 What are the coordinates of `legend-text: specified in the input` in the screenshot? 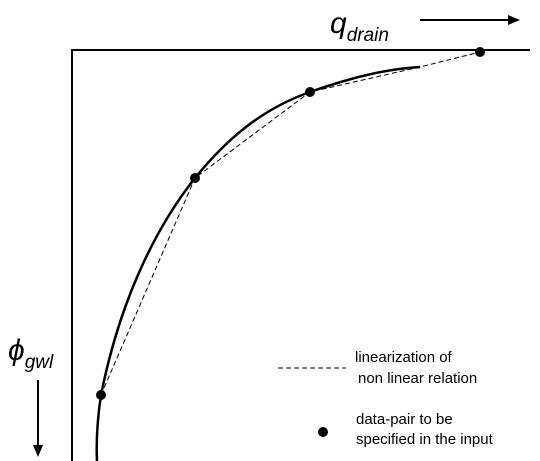 It's located at (425, 439).